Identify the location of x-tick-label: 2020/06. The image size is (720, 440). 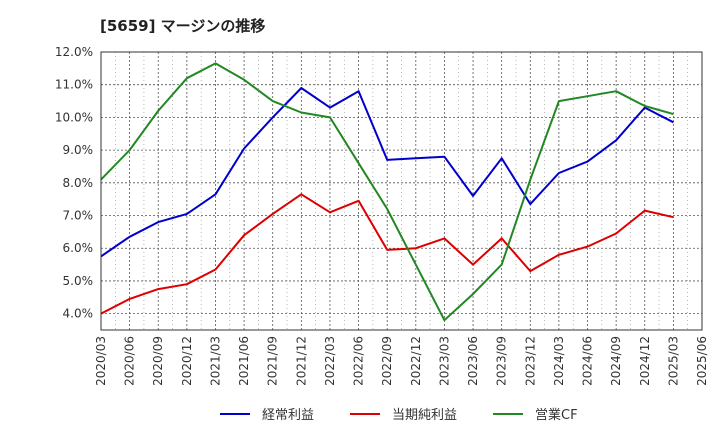
(130, 361).